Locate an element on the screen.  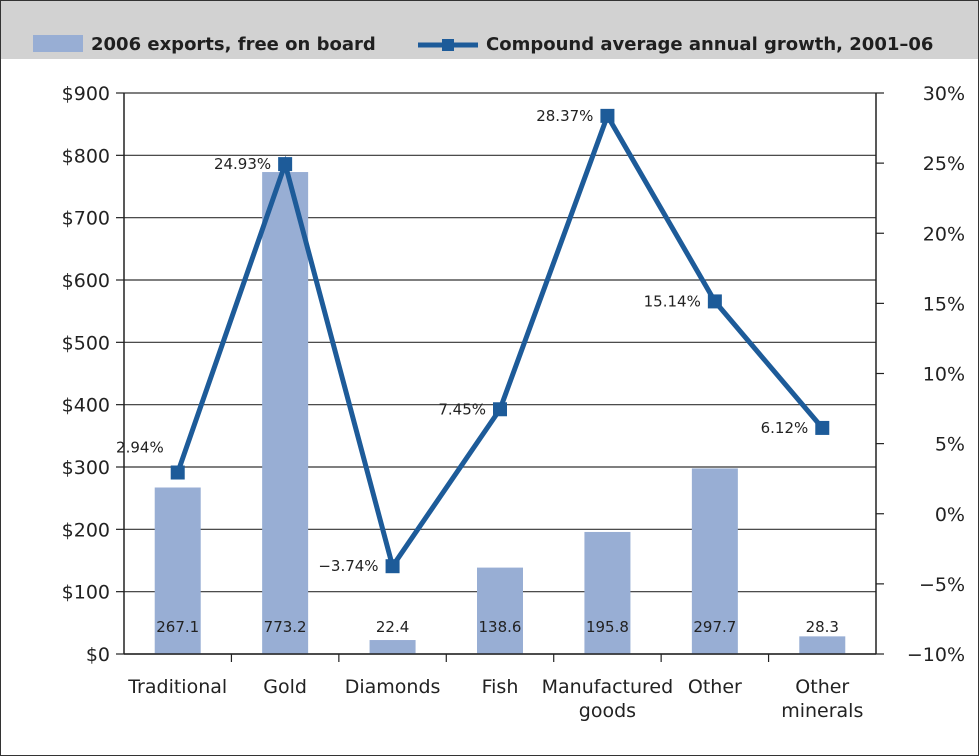
growth-value-label: 6.12% is located at coordinates (785, 428).